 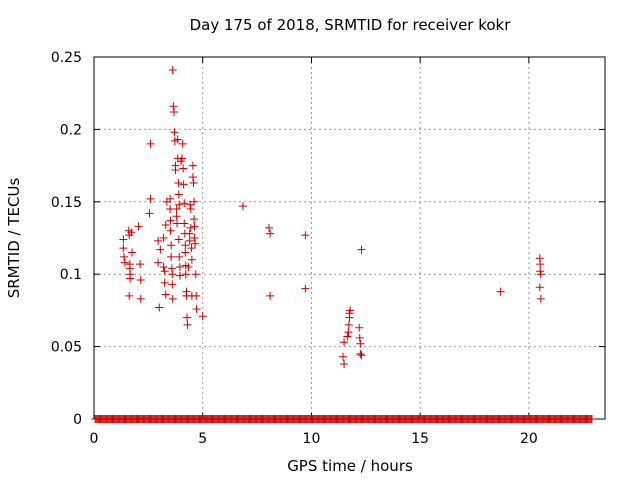 I want to click on x-tick-label: 5, so click(x=202, y=439).